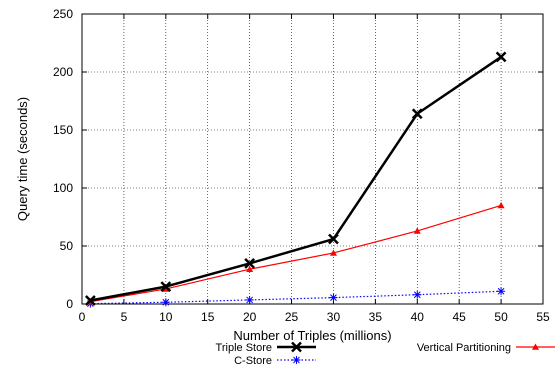 Image resolution: width=558 pixels, height=383 pixels. Describe the element at coordinates (253, 361) in the screenshot. I see `legend-label: C-Store` at that location.